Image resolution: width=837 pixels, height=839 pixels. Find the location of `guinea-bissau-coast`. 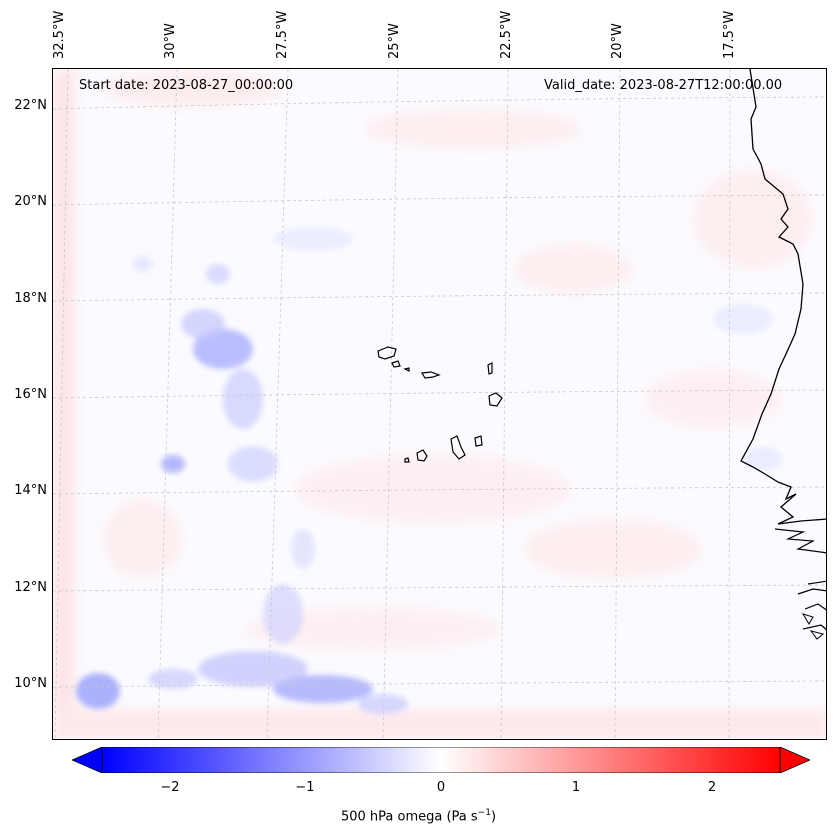

guinea-bissau-coast is located at coordinates (811, 605).